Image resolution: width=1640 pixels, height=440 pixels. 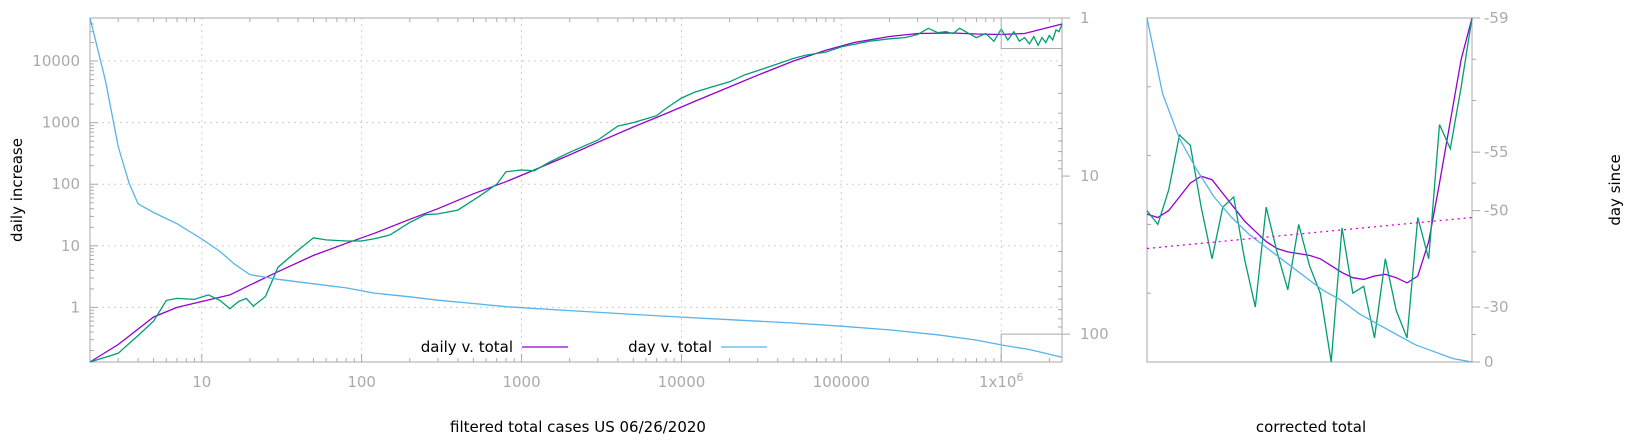 What do you see at coordinates (70, 246) in the screenshot?
I see `y-tick-label: 10` at bounding box center [70, 246].